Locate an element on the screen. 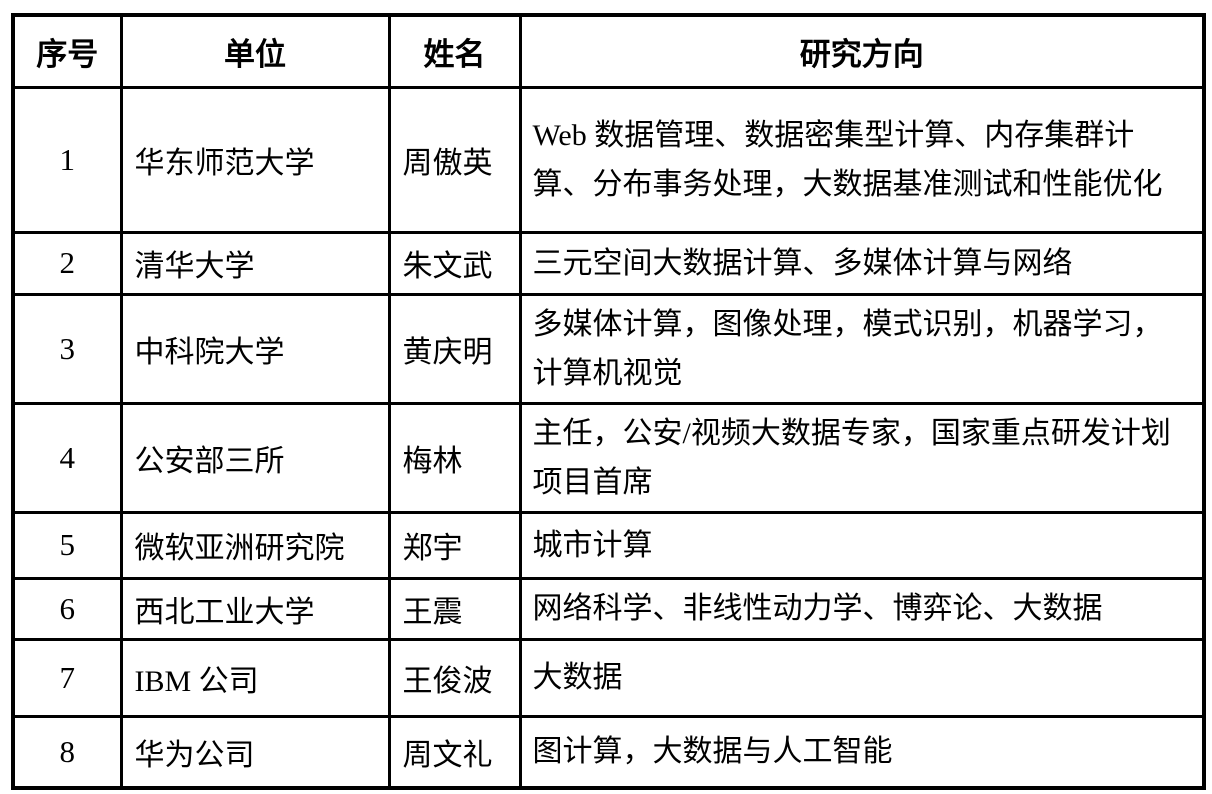  table-row: 7 IBM 公司 王俊波 大数据 is located at coordinates (608, 677).